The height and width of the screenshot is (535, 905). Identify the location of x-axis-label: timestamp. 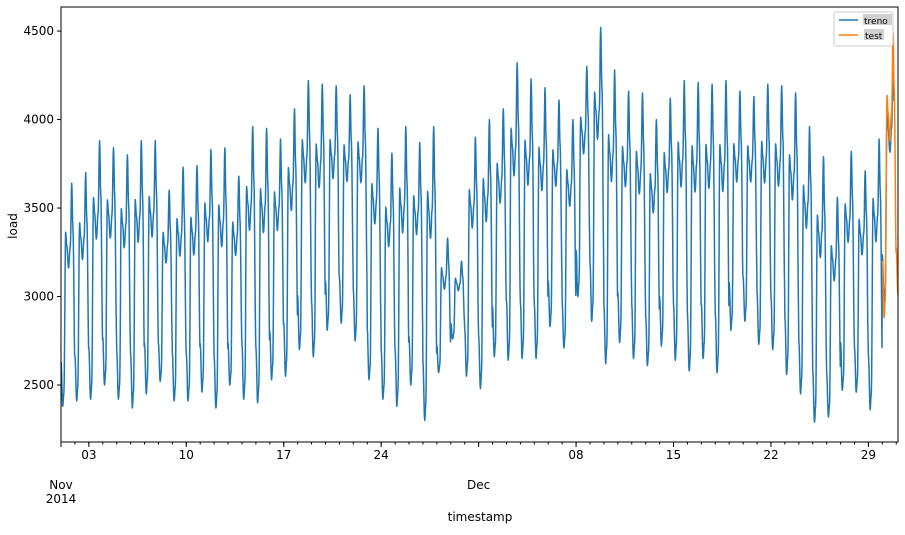
(480, 517).